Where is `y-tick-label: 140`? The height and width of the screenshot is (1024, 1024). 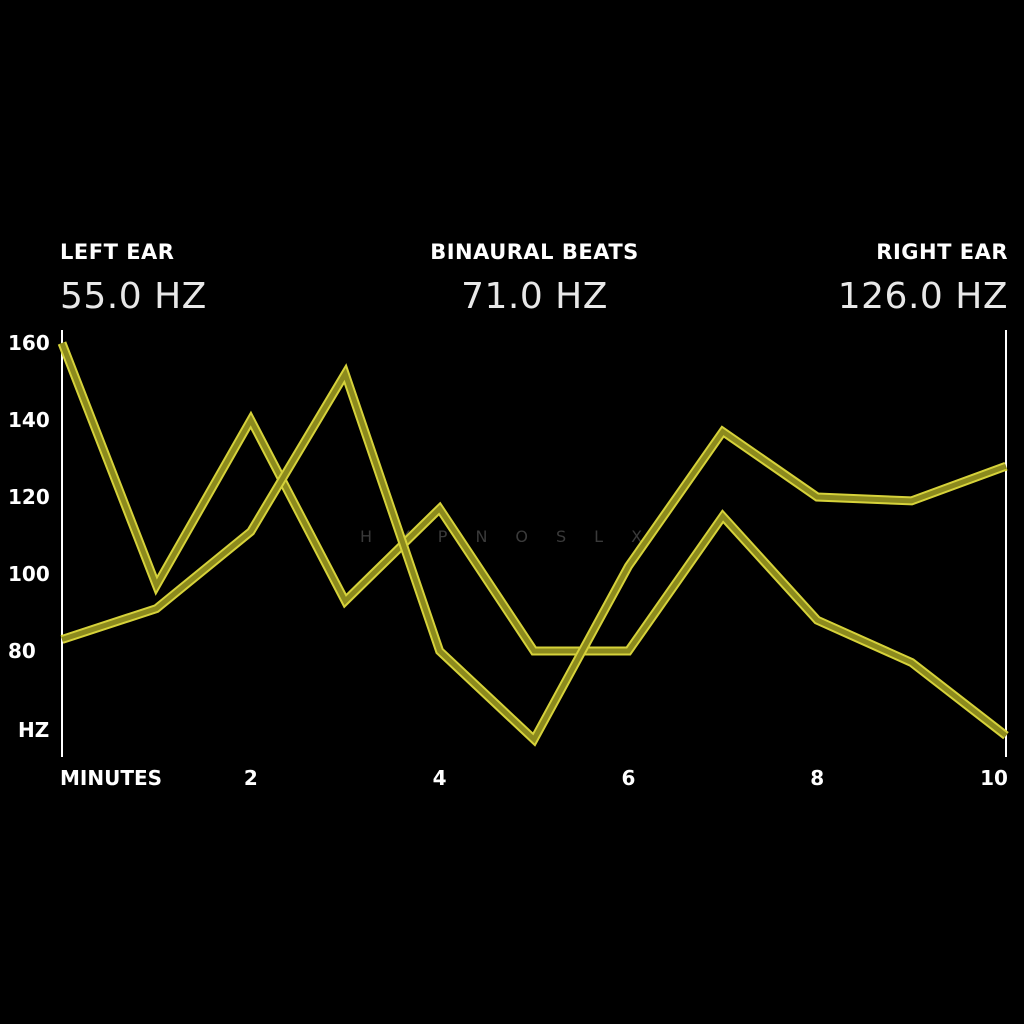 y-tick-label: 140 is located at coordinates (29, 420).